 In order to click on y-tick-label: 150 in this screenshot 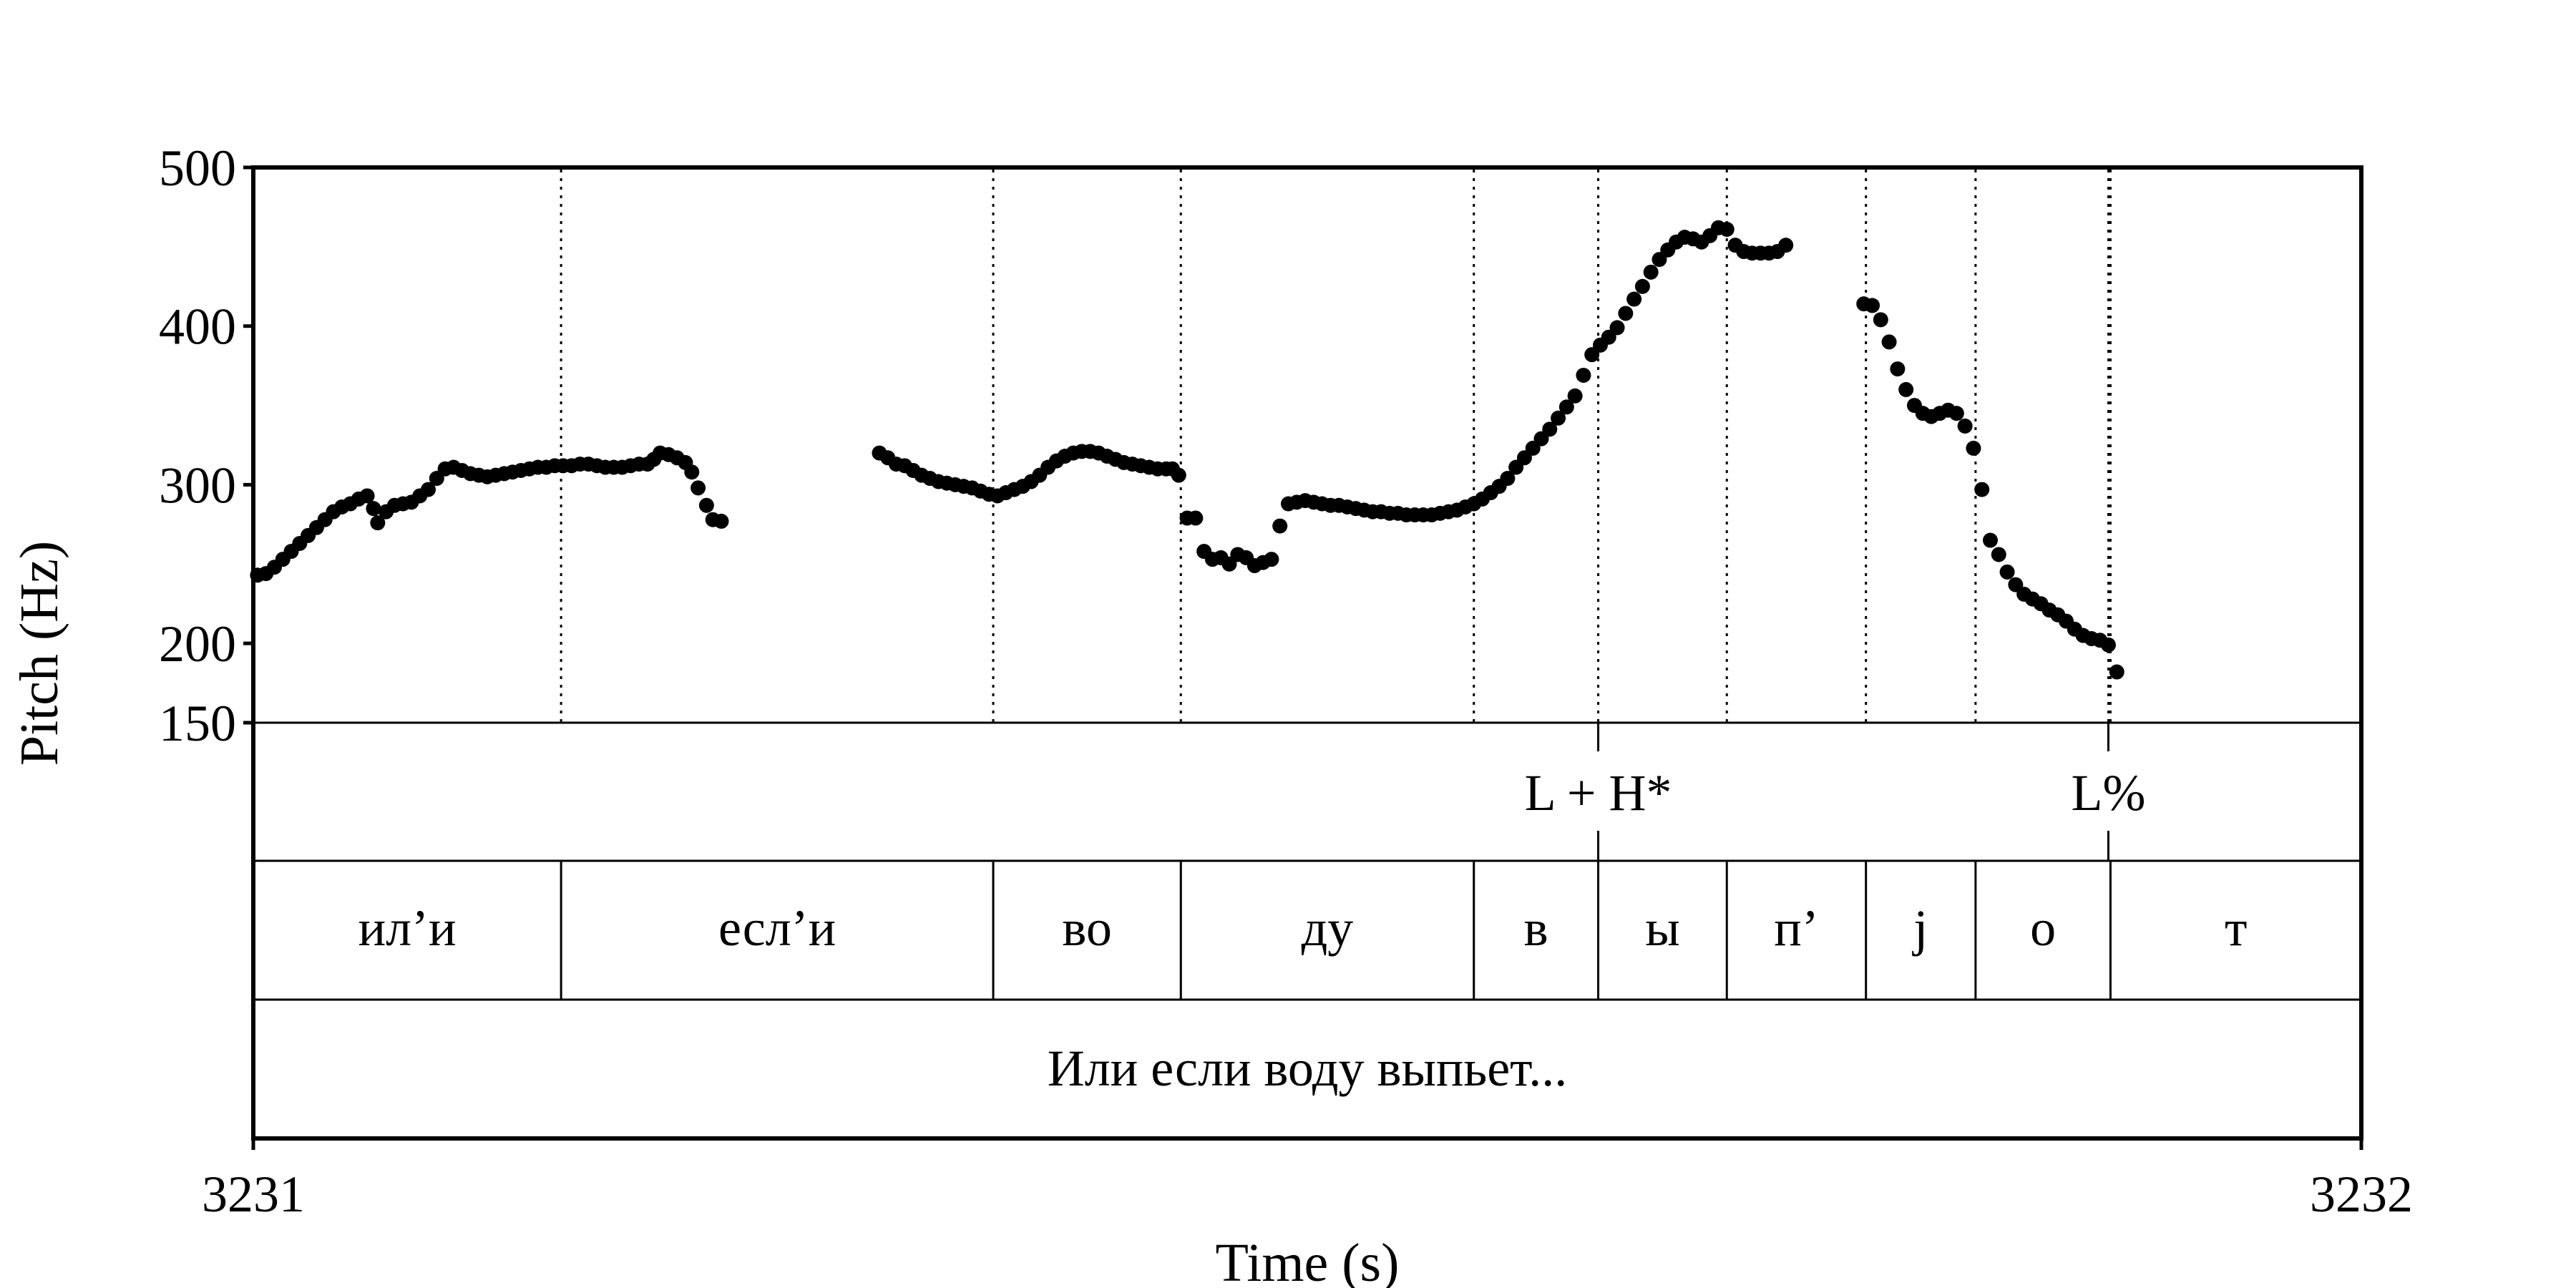, I will do `click(197, 723)`.